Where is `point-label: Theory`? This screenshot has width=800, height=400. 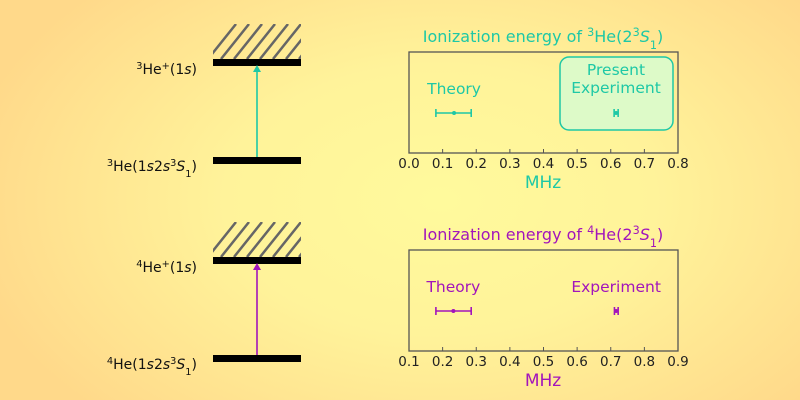
point-label: Theory is located at coordinates (453, 89).